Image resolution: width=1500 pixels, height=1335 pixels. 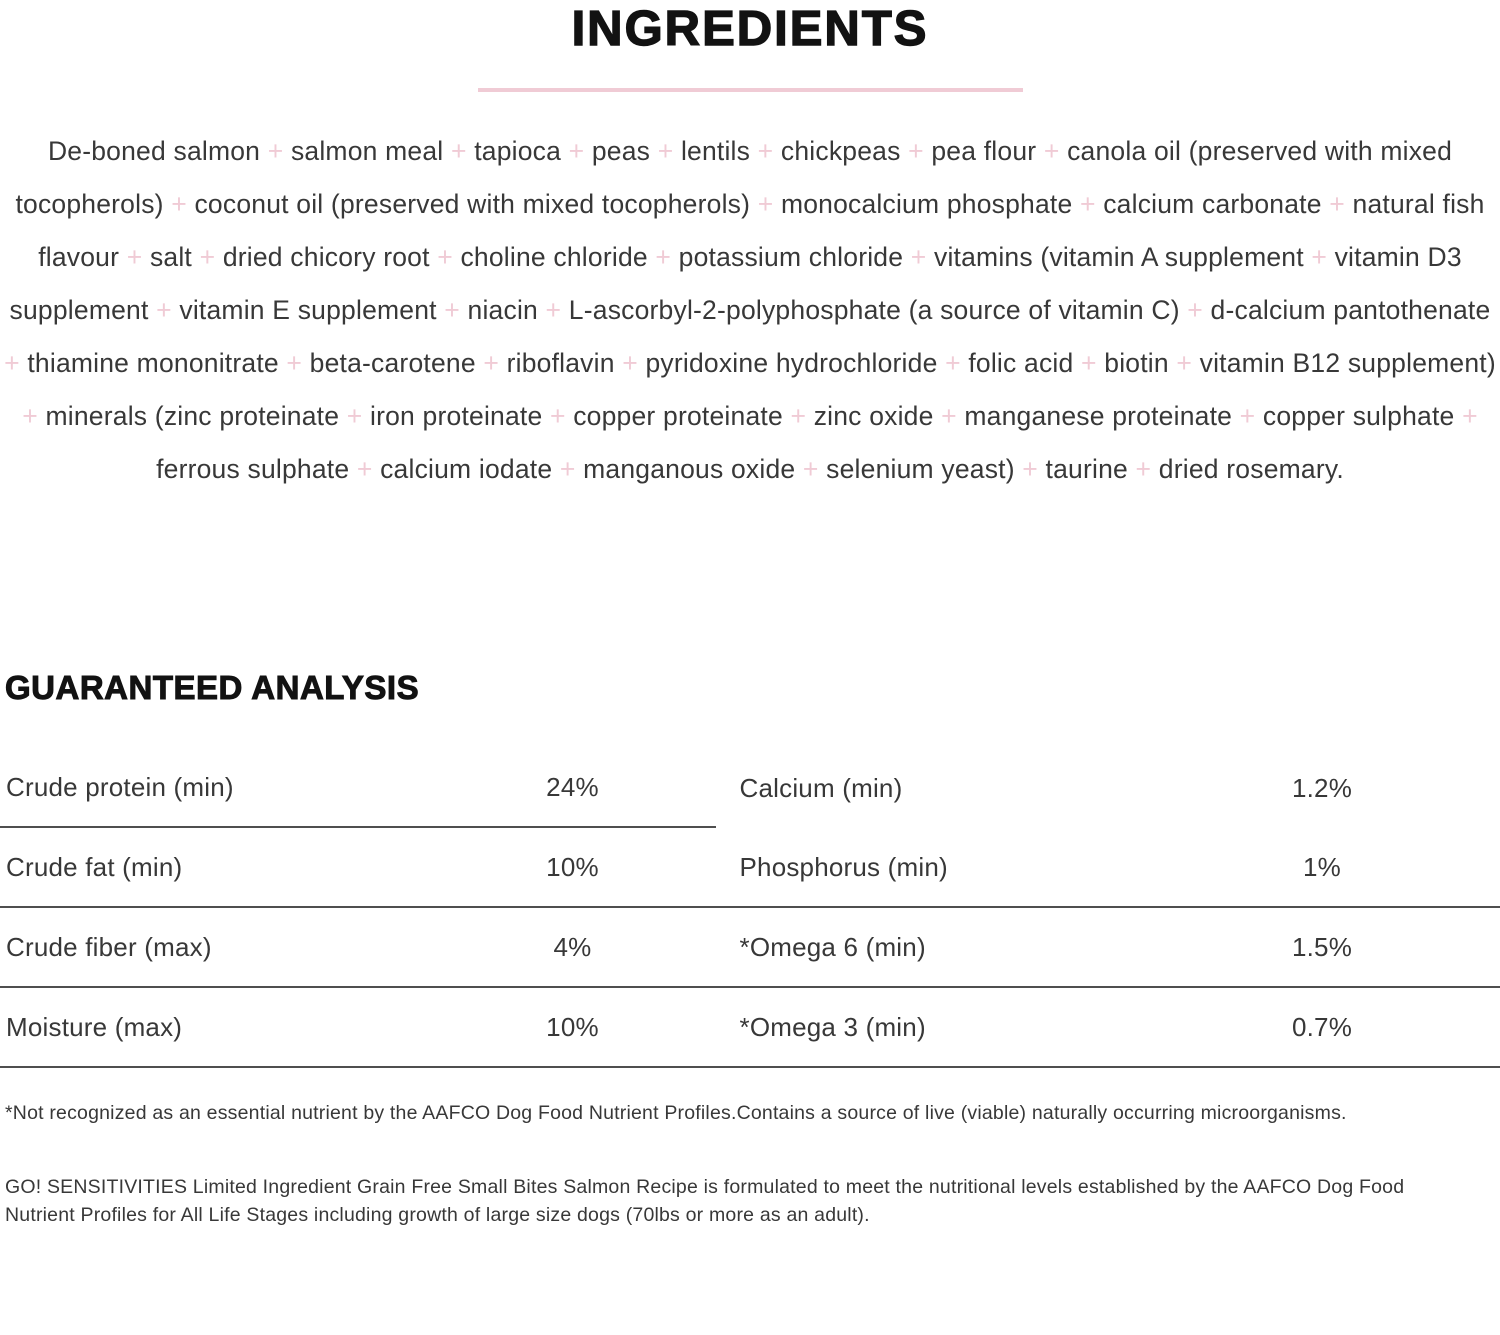 I want to click on analysis-value: 1%, so click(x=1322, y=867).